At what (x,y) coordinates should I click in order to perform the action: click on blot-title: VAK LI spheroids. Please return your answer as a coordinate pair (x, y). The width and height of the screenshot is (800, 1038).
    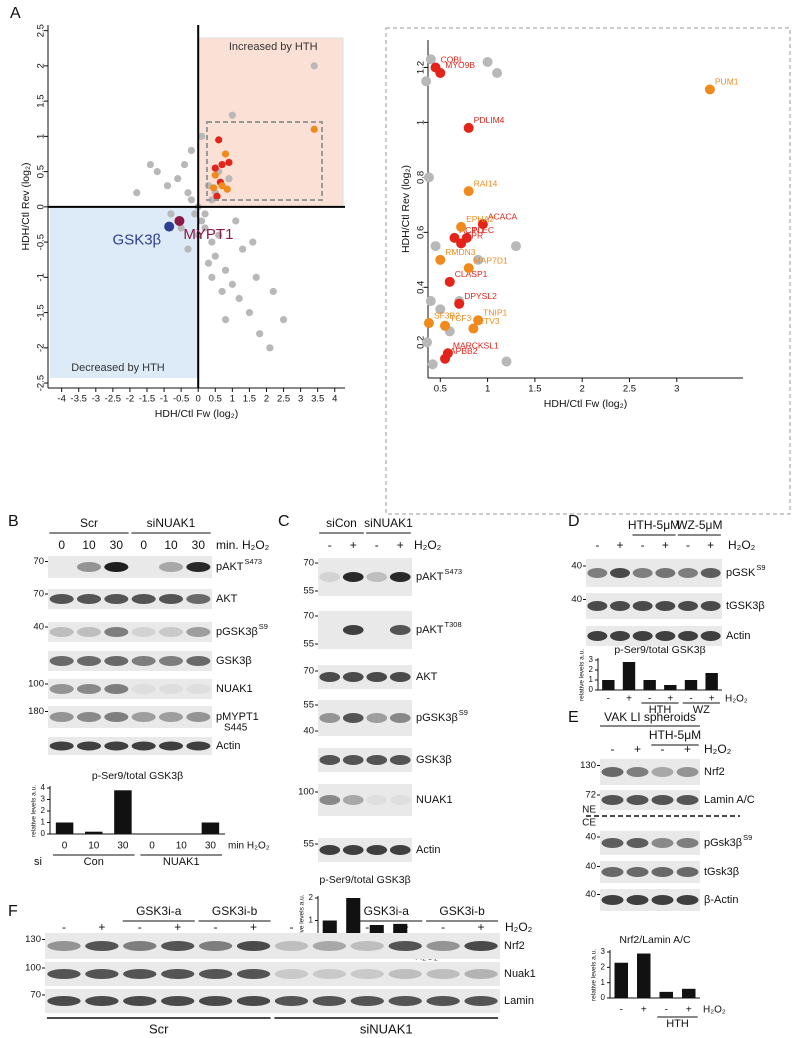
    Looking at the image, I should click on (650, 717).